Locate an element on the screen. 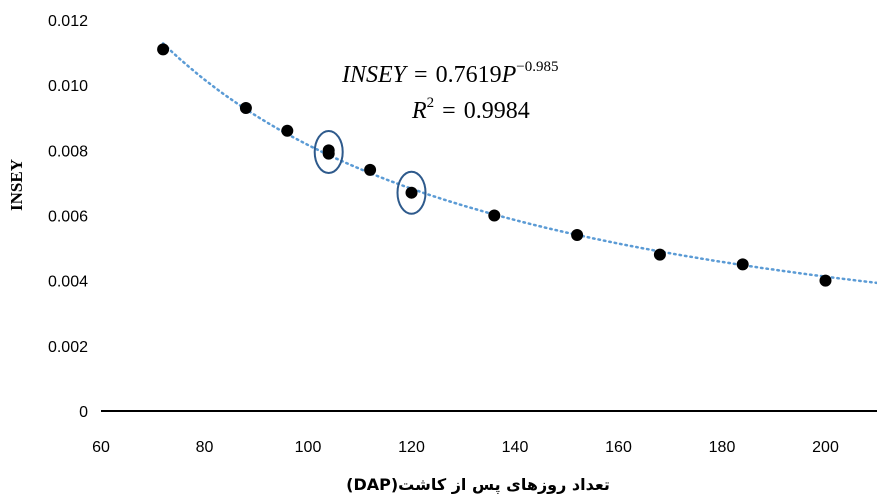 Image resolution: width=877 pixels, height=498 pixels. x-tick-label: 120 is located at coordinates (411, 447).